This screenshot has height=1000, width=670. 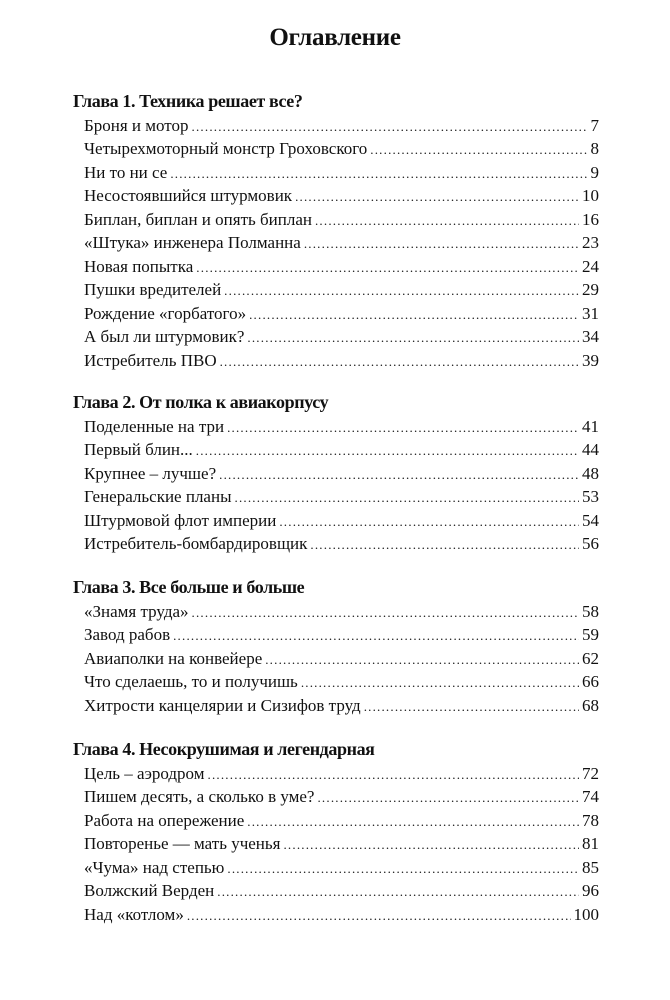 I want to click on toc-entry: Авиаполки на конвейере 62, so click(x=341, y=659).